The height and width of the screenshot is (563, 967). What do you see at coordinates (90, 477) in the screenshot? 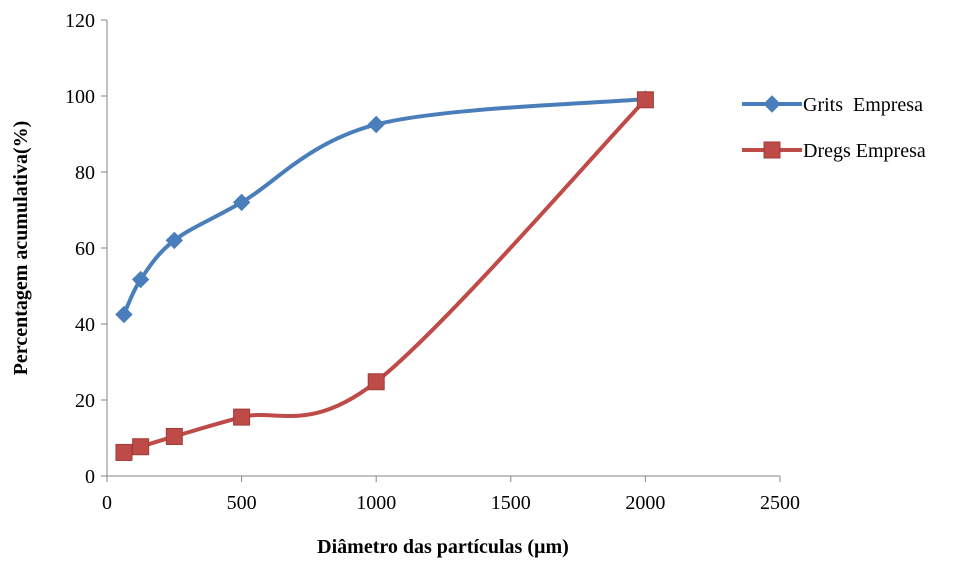
I see `y-tick-label: 0` at bounding box center [90, 477].